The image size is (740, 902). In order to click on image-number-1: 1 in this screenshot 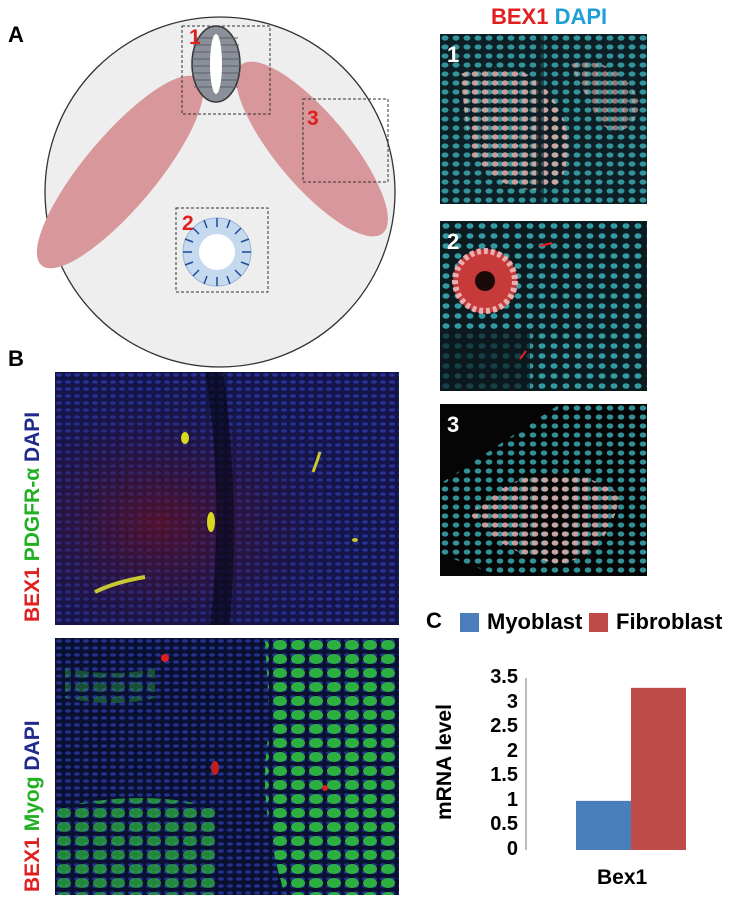, I will do `click(453, 54)`.